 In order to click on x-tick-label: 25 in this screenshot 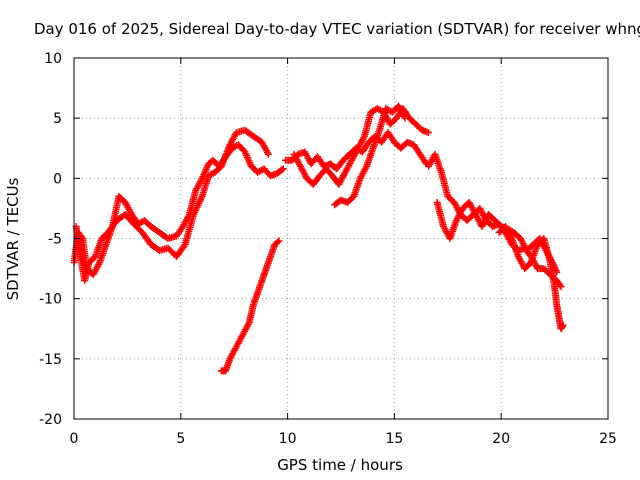, I will do `click(608, 439)`.